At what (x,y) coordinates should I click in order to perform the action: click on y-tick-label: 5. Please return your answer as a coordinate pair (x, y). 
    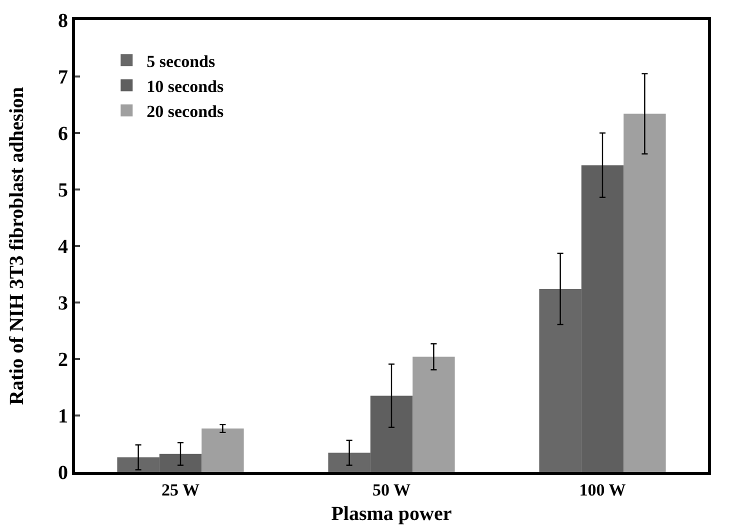
    Looking at the image, I should click on (63, 191).